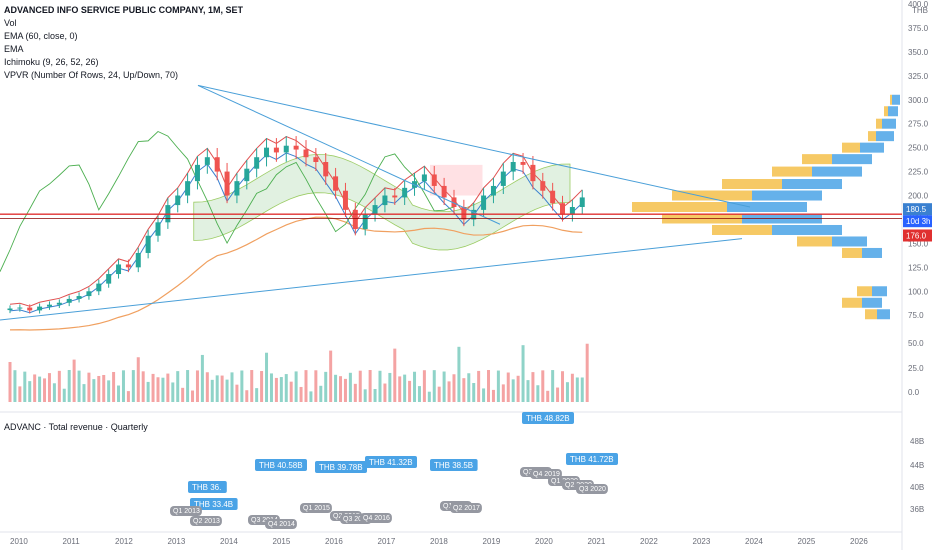 Image resolution: width=932 pixels, height=550 pixels. Describe the element at coordinates (124, 541) in the screenshot. I see `year-tick-label: 2012` at that location.